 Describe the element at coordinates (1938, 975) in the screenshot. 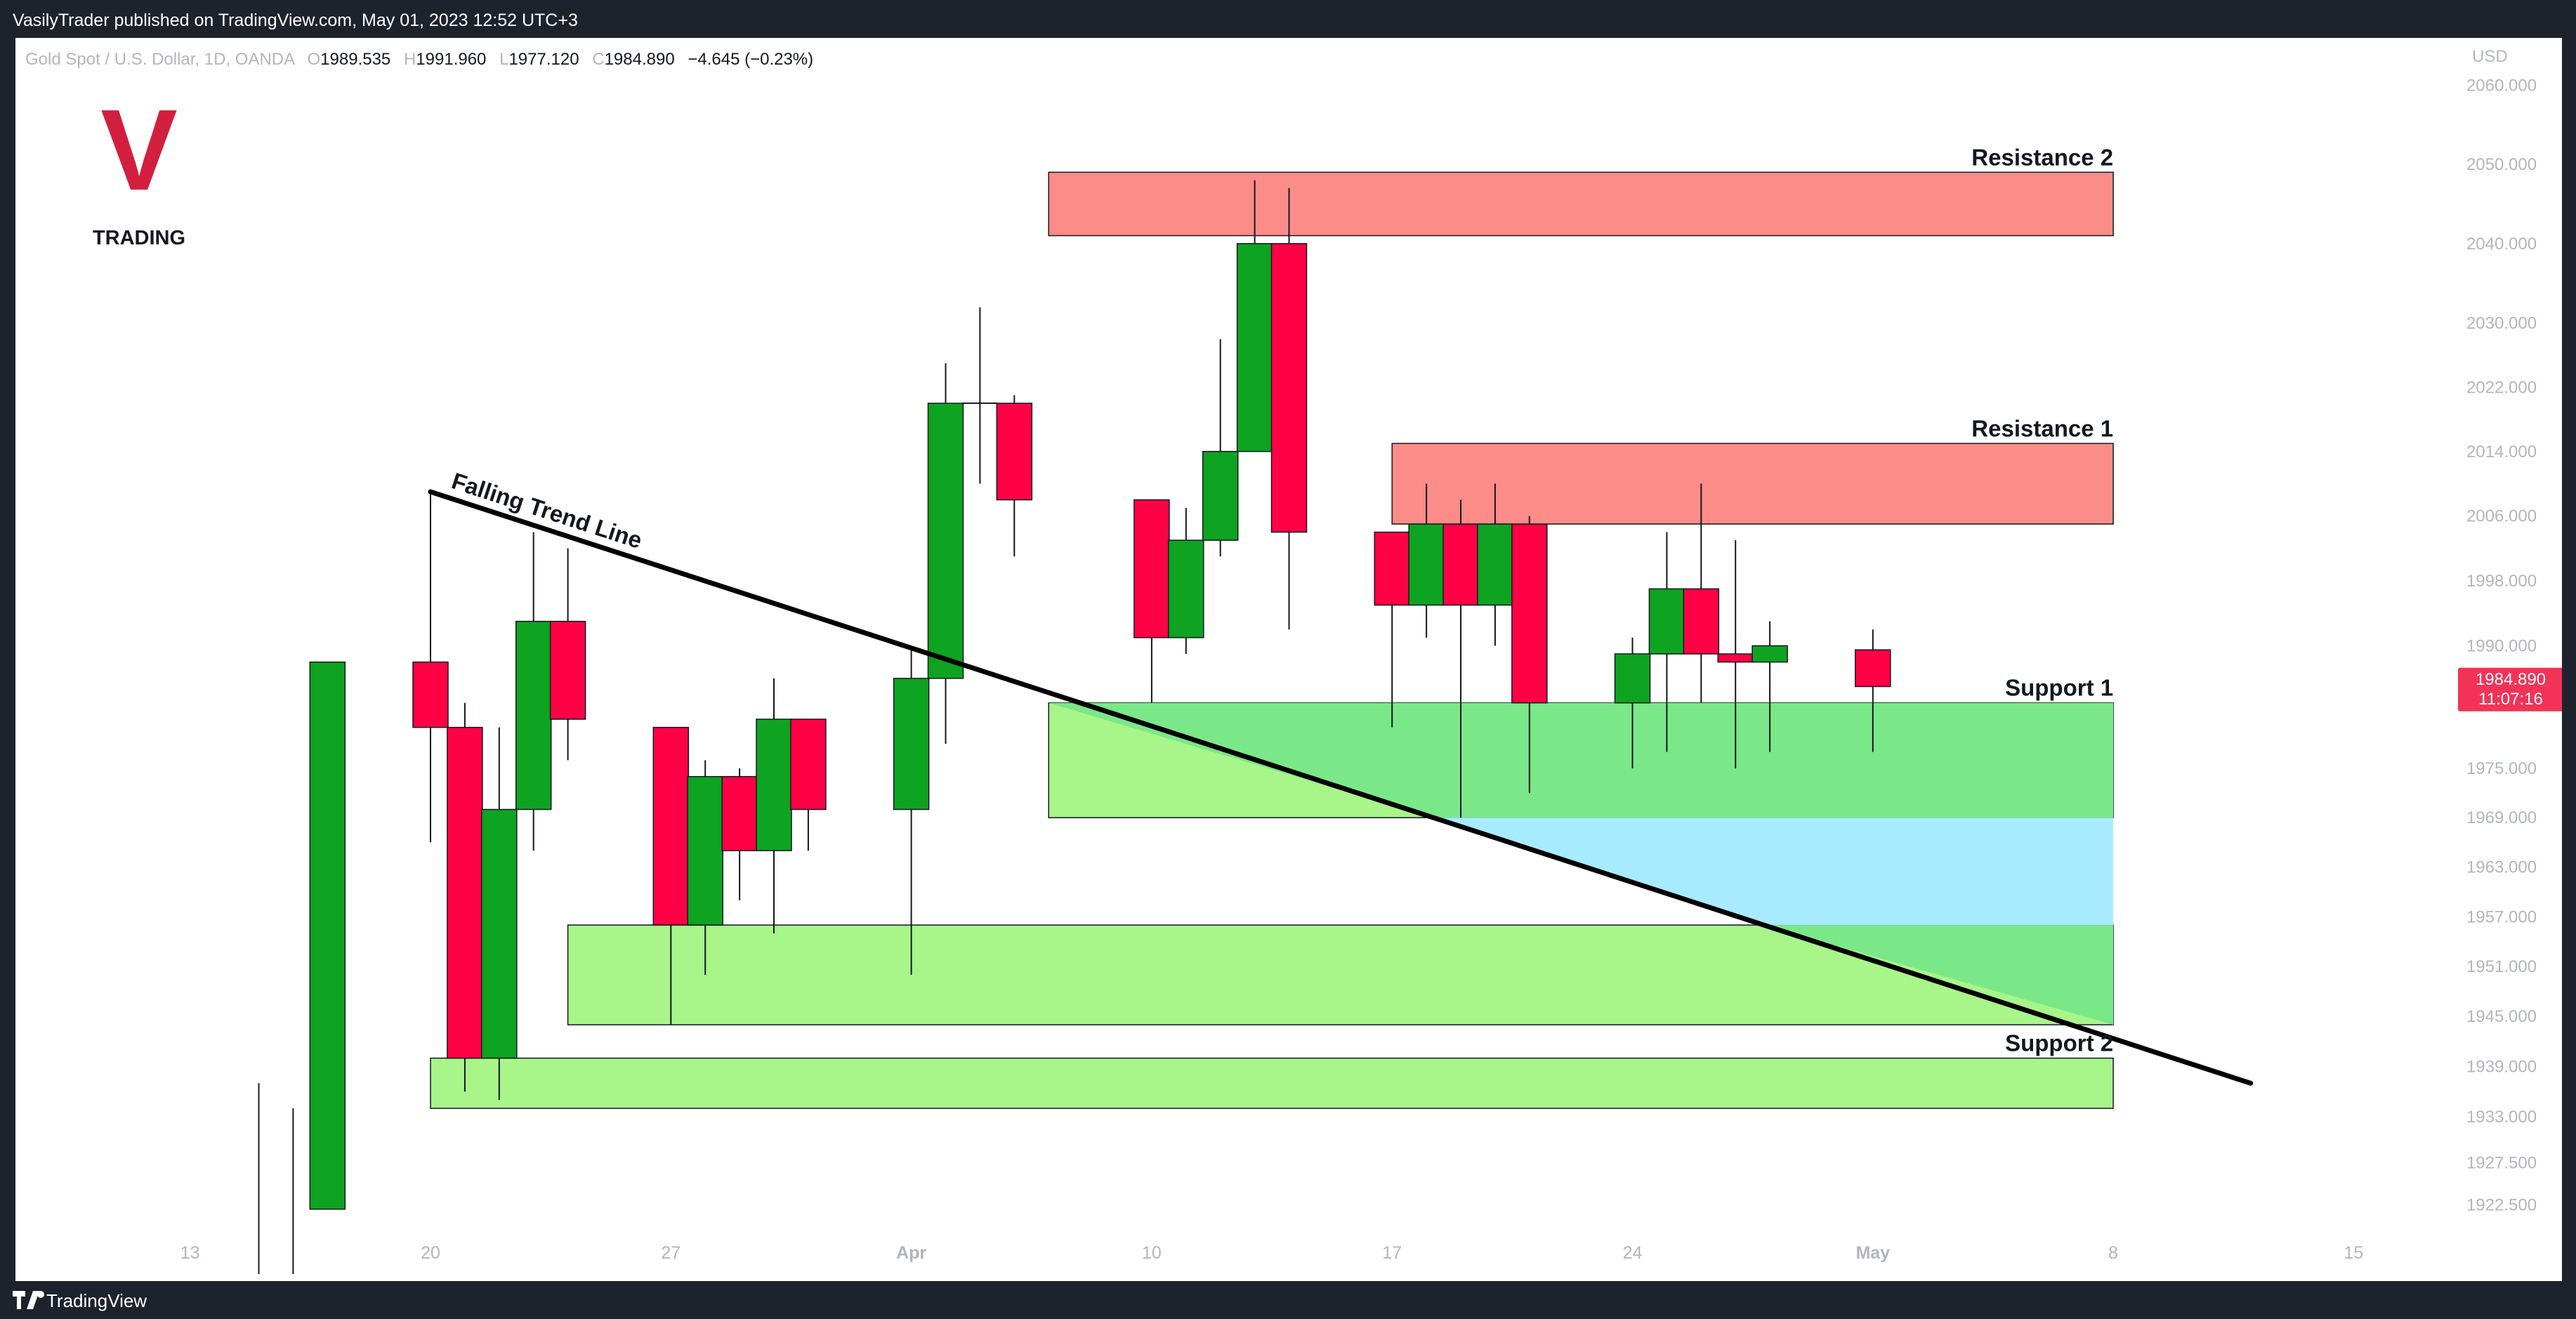

I see `middle-zone-overlap` at that location.